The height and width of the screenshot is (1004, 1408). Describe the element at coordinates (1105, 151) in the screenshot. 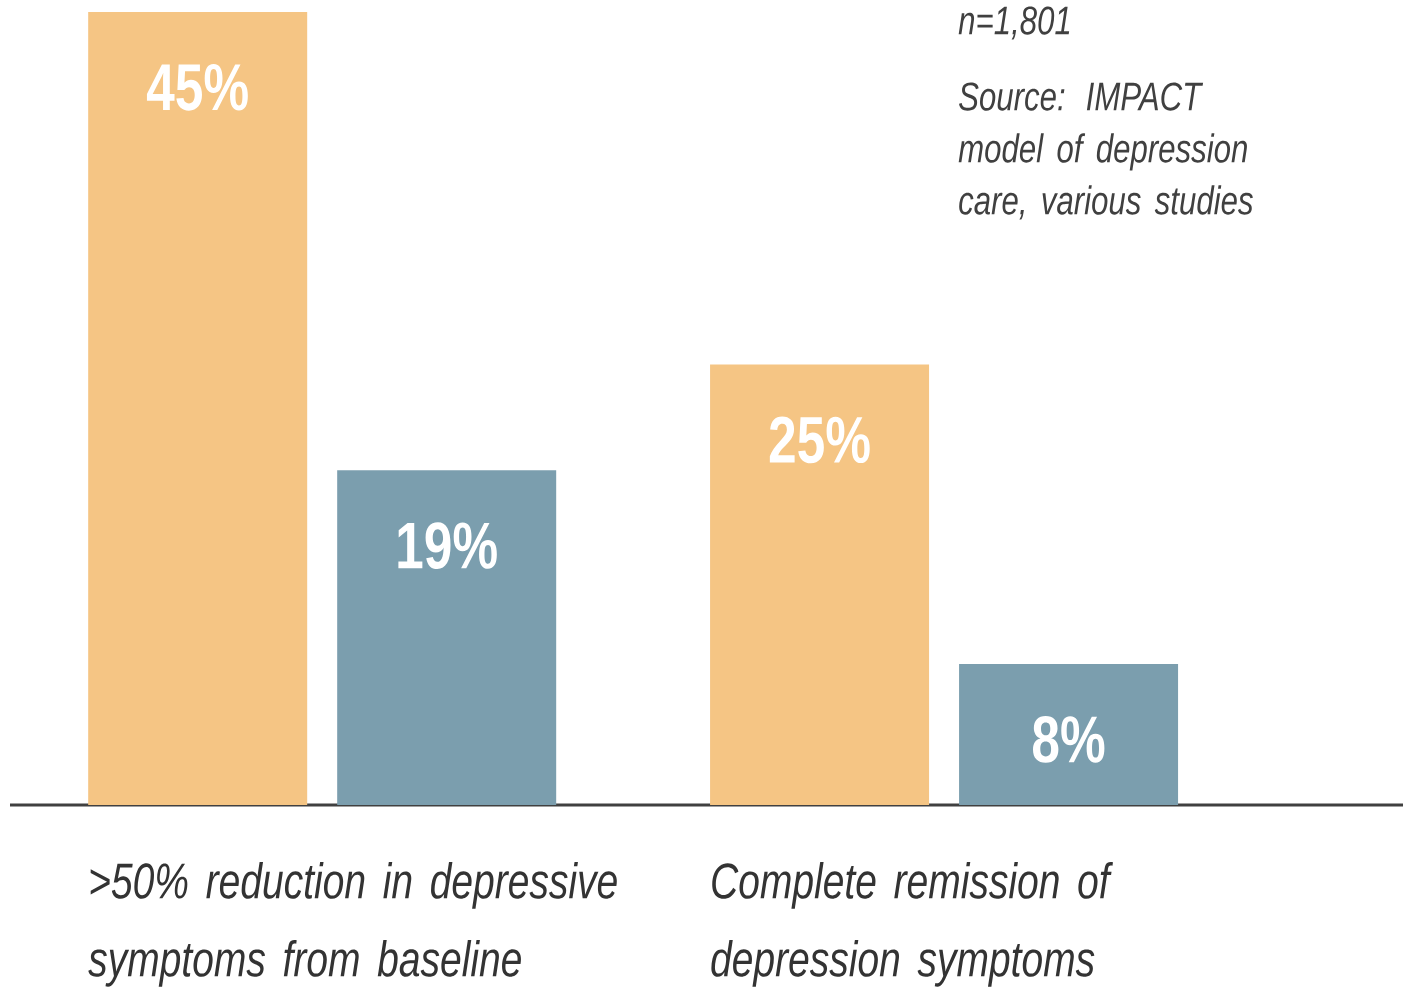

I see `annotation: Source: IMPACT model of depression care, various studies` at that location.